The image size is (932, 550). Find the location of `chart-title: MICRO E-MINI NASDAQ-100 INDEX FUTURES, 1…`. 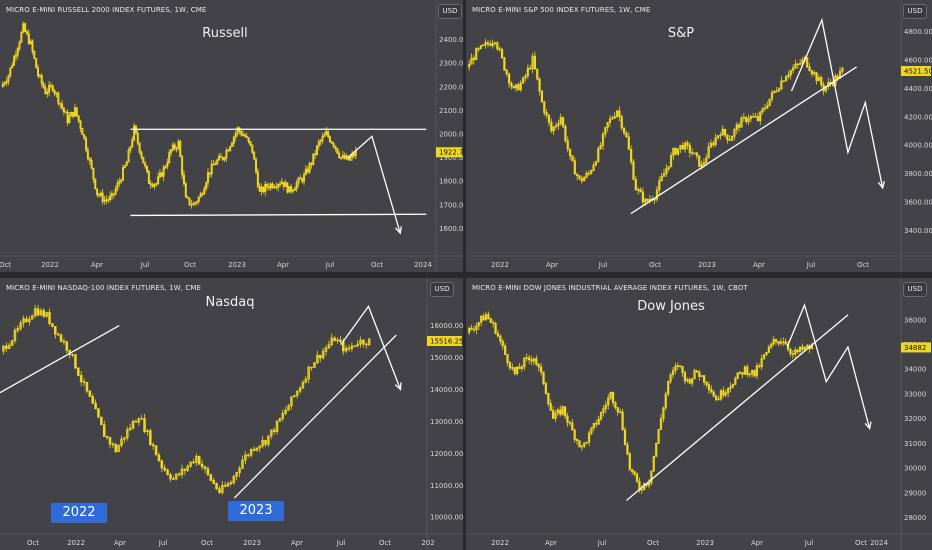

chart-title: MICRO E-MINI NASDAQ-100 INDEX FUTURES, 1… is located at coordinates (104, 288).